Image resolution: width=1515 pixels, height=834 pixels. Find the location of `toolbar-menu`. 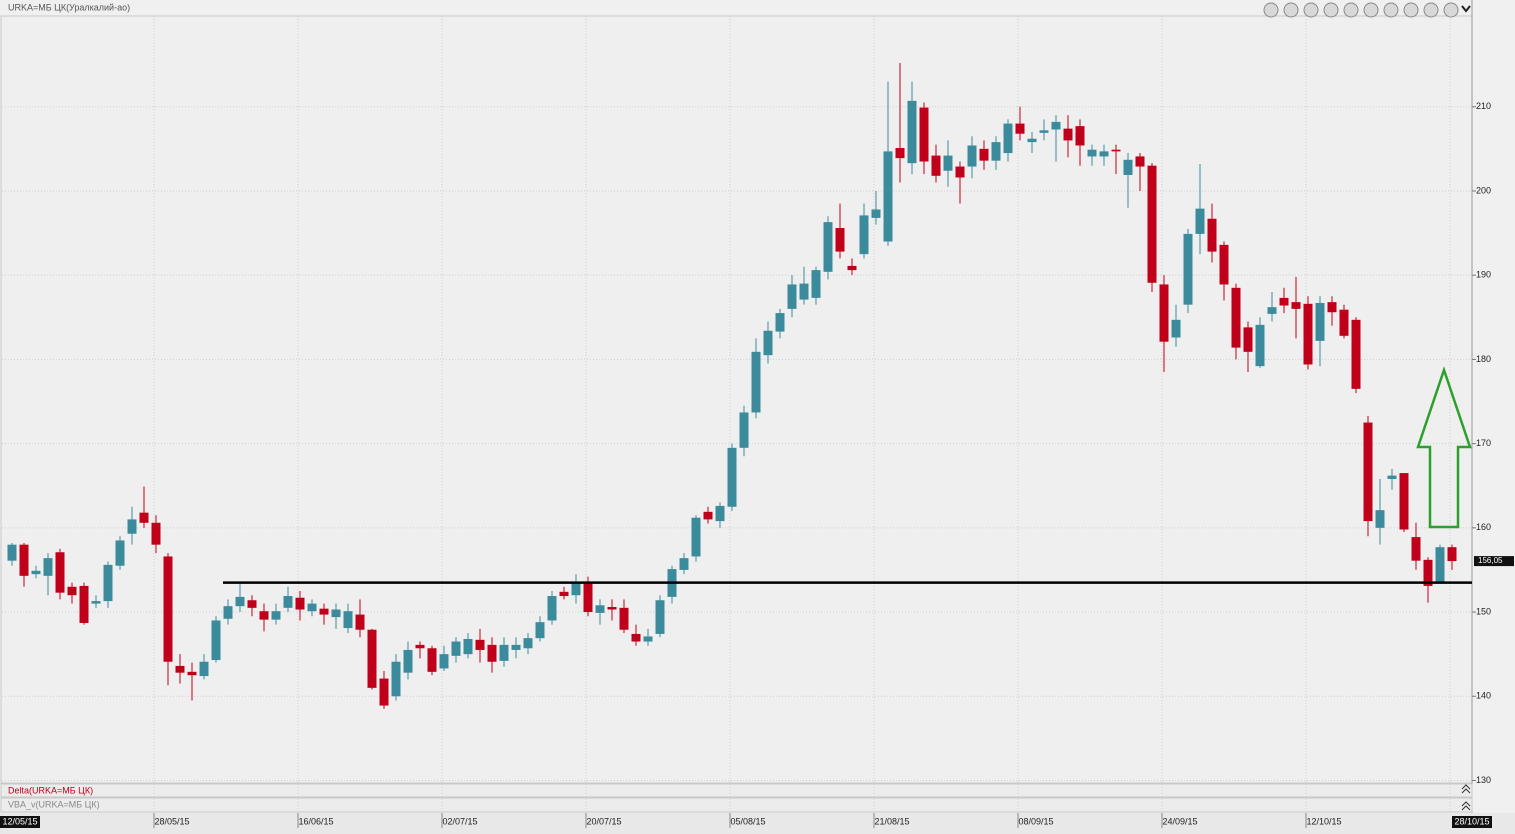

toolbar-menu is located at coordinates (1466, 9).